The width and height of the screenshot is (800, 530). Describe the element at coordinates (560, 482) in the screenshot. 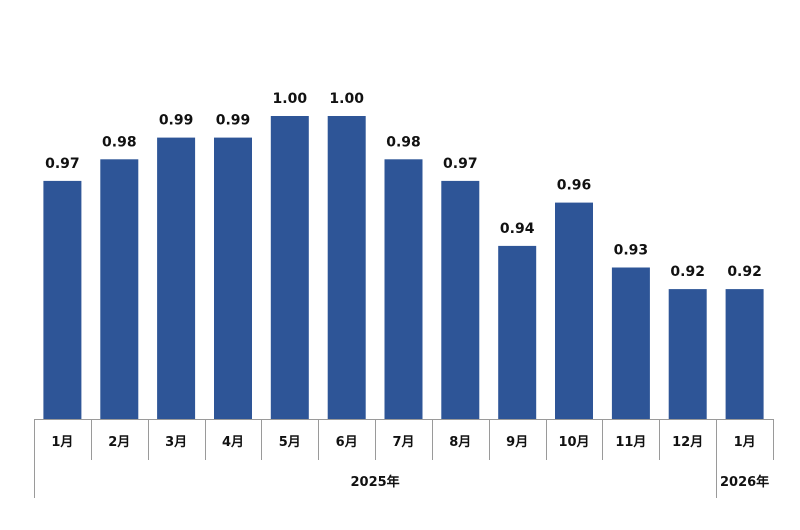

I see `year-labels-group: 2025年 2026年` at that location.